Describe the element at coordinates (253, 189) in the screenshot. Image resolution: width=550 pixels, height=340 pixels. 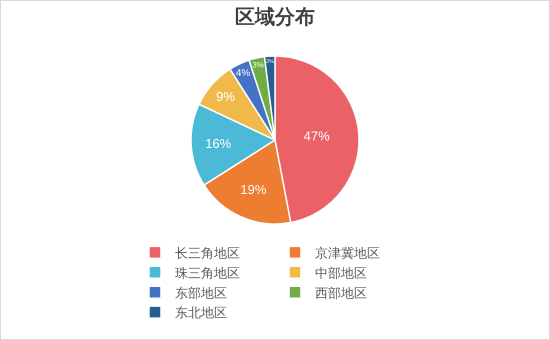
I see `data-label: 19%` at that location.